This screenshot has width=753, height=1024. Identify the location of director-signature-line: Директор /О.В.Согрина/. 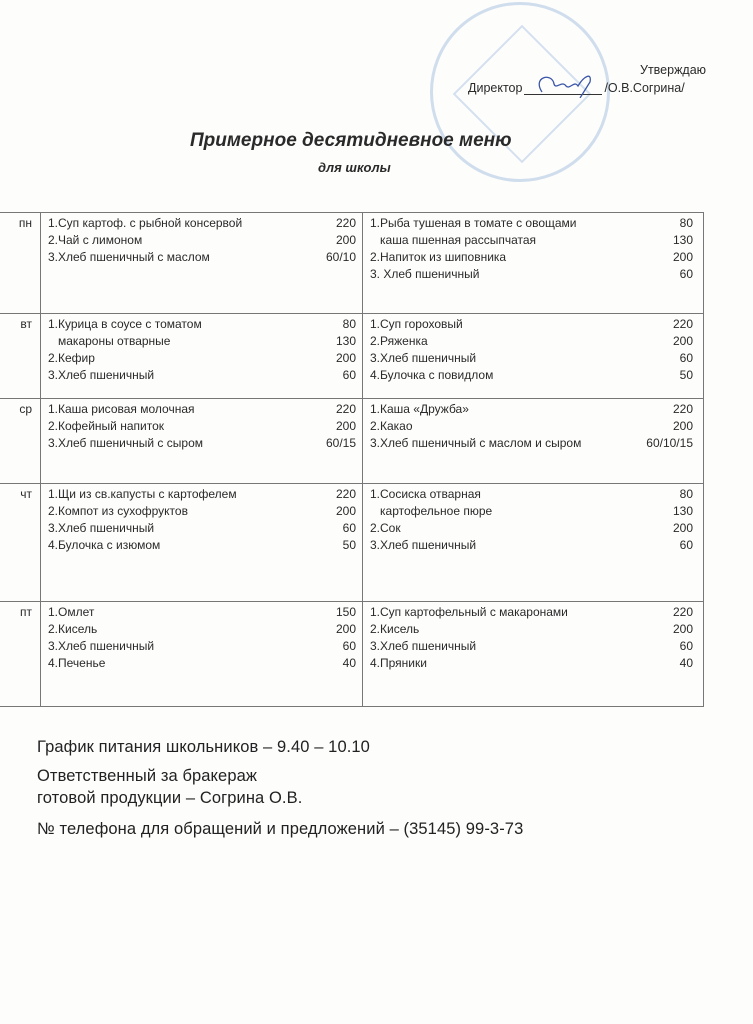
(576, 86).